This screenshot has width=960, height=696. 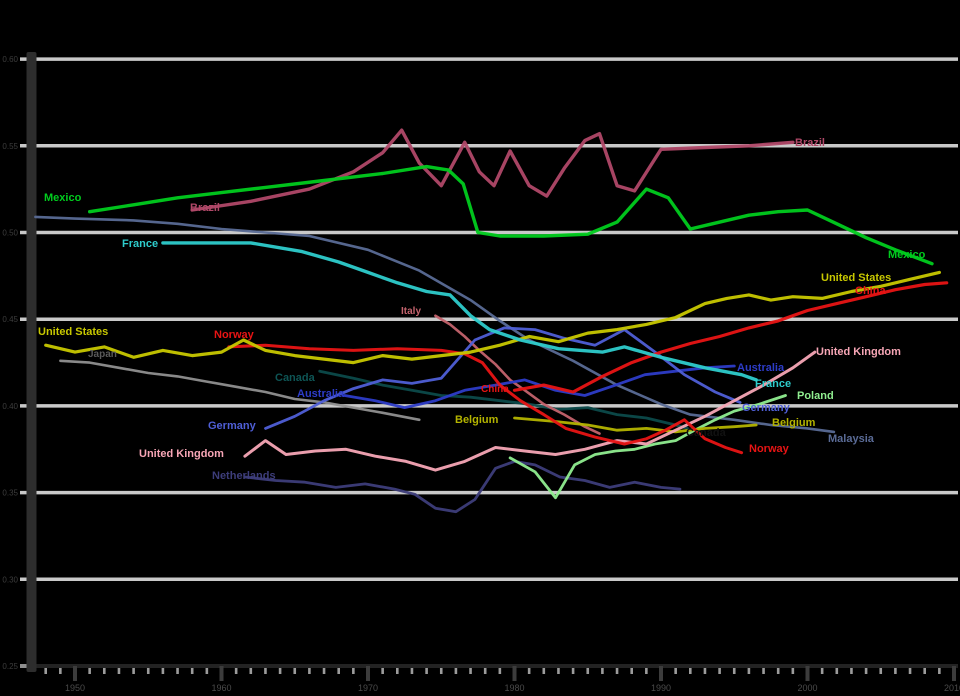 I want to click on series-line-china, so click(x=730, y=337).